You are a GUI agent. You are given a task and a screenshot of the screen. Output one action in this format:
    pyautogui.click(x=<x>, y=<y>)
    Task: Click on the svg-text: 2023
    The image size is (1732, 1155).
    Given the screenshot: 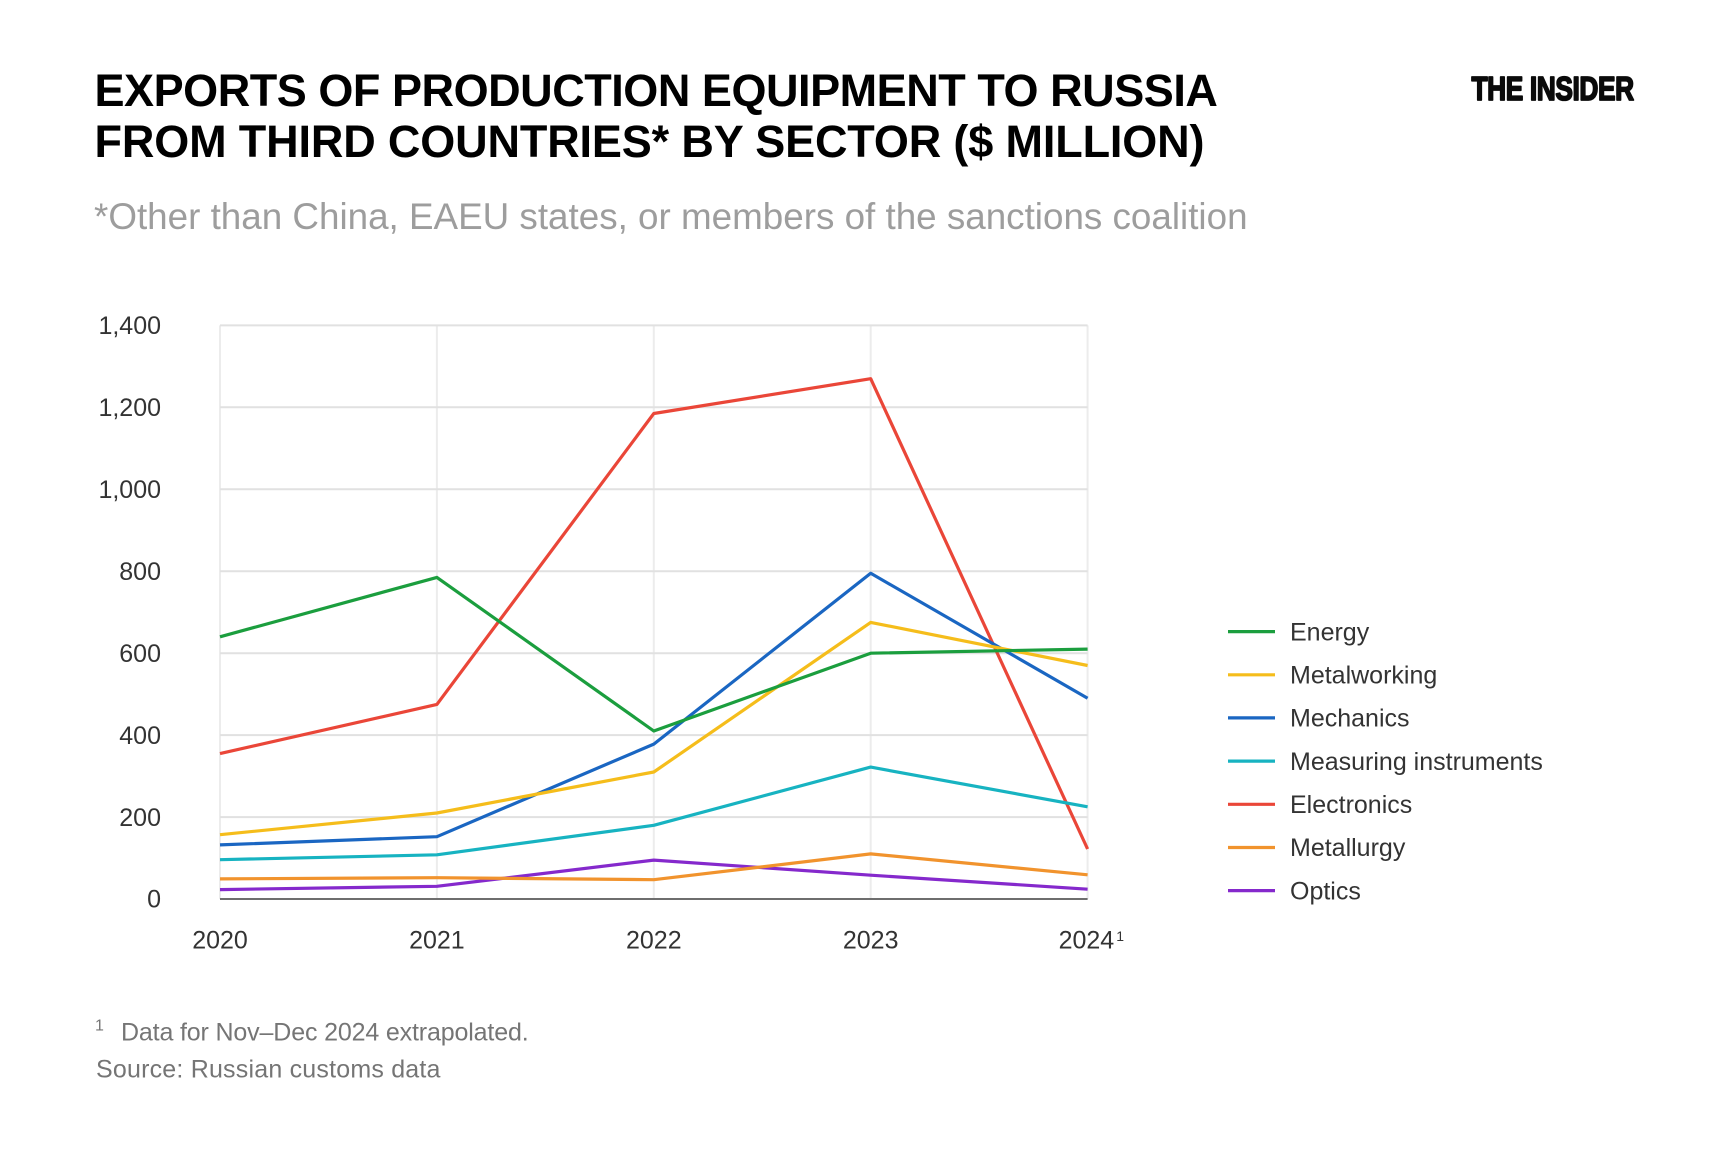 What is the action you would take?
    pyautogui.click(x=871, y=941)
    